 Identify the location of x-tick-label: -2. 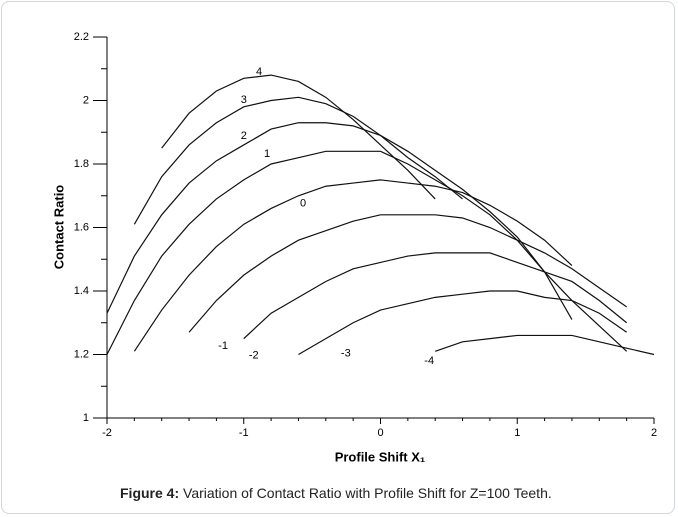
(107, 433).